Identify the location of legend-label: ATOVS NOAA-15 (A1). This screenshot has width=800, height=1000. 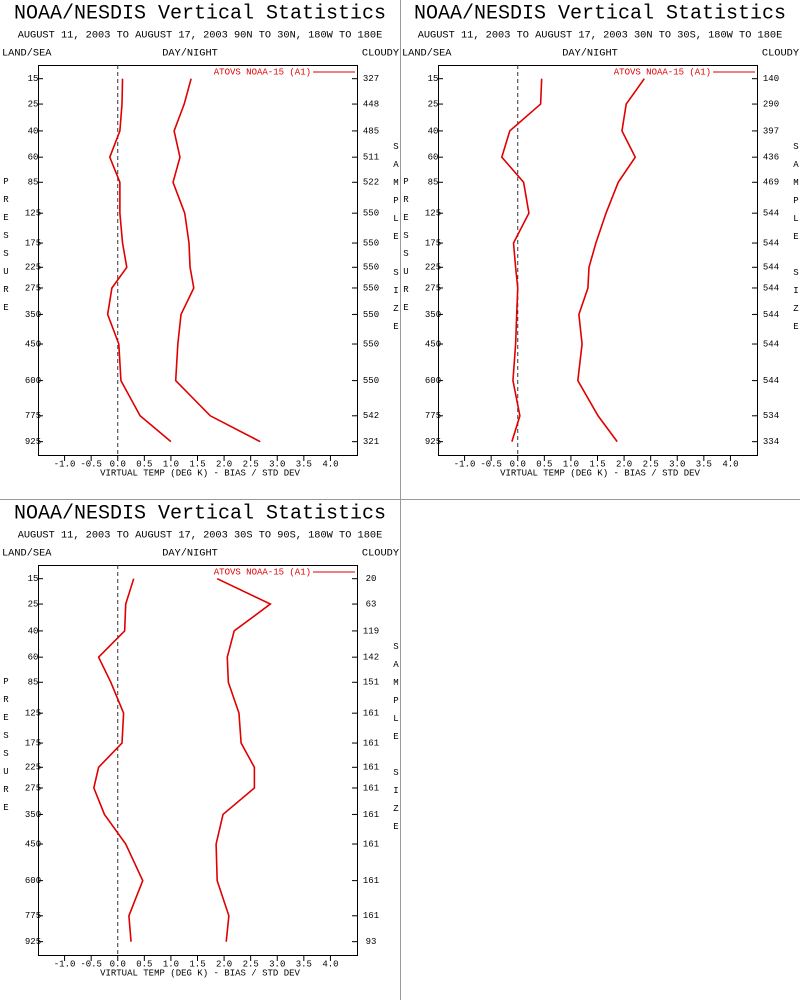
(262, 572).